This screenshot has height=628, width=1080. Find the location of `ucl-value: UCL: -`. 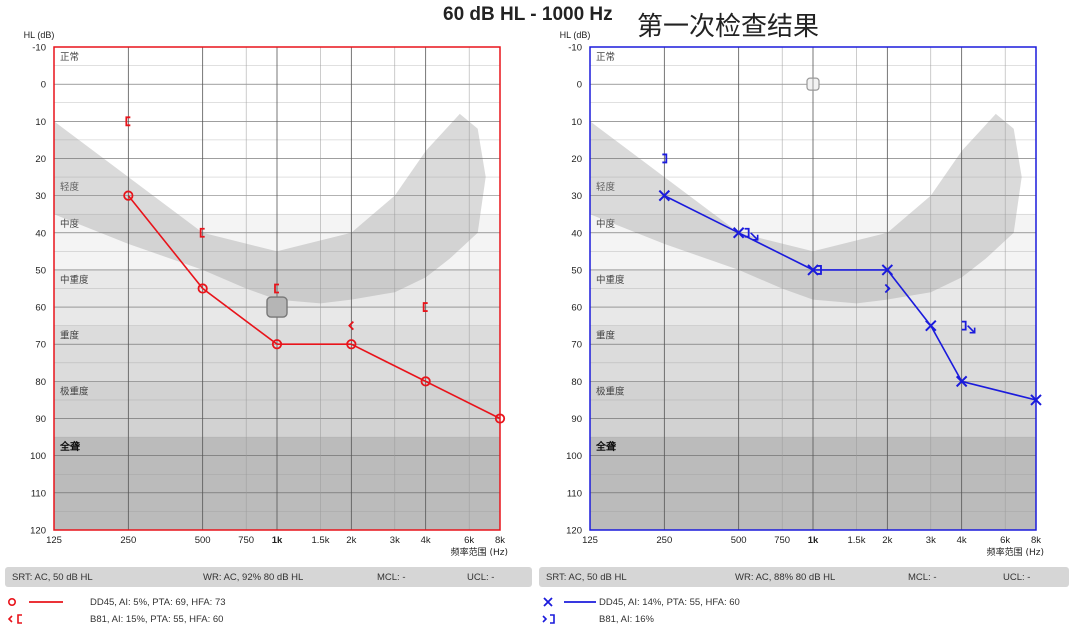

ucl-value: UCL: - is located at coordinates (1017, 577).